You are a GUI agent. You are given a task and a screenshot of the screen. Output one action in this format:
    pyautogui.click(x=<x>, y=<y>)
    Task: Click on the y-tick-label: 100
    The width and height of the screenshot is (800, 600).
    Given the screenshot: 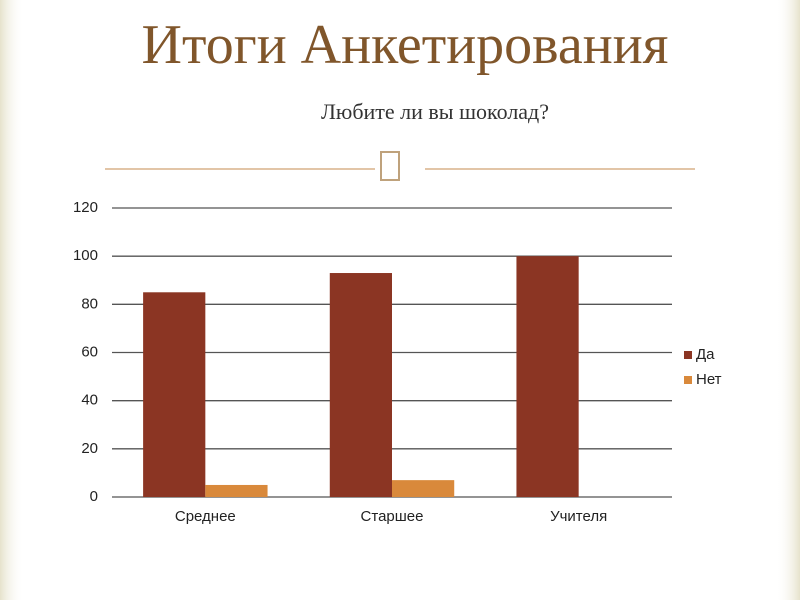 What is the action you would take?
    pyautogui.click(x=85, y=255)
    